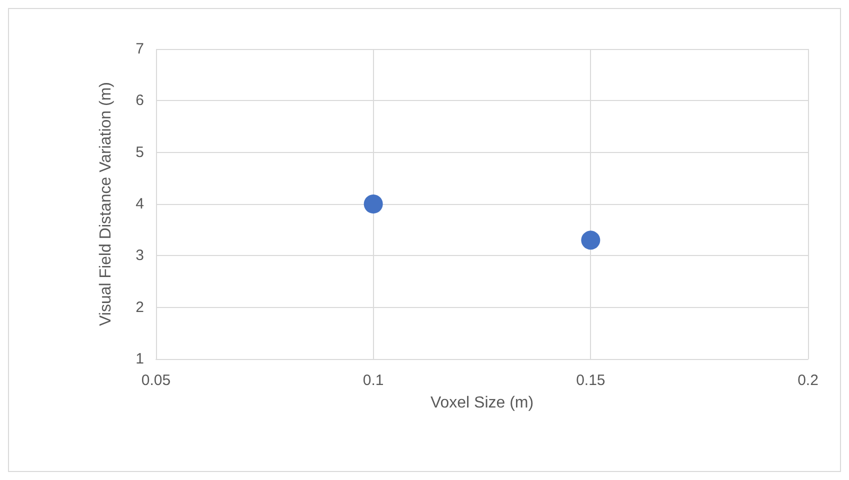 This screenshot has height=480, width=849. Describe the element at coordinates (591, 380) in the screenshot. I see `x-tick-label: 0.15` at that location.